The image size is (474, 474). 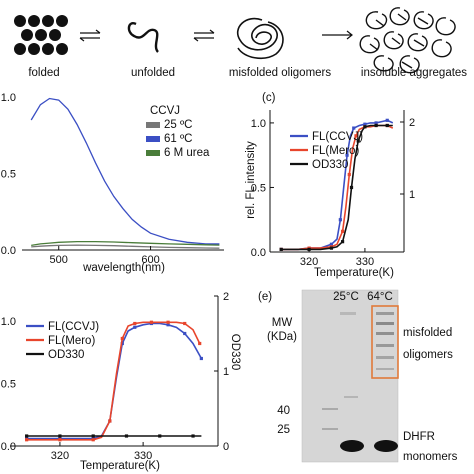 What do you see at coordinates (258, 124) in the screenshot?
I see `y-tick-label: 1.0` at bounding box center [258, 124].